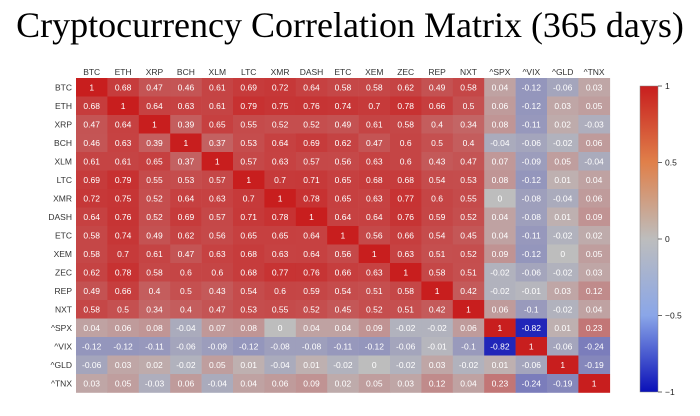 The height and width of the screenshot is (416, 700). What do you see at coordinates (61, 365) in the screenshot?
I see `y-tick-label: ^GLD` at bounding box center [61, 365].